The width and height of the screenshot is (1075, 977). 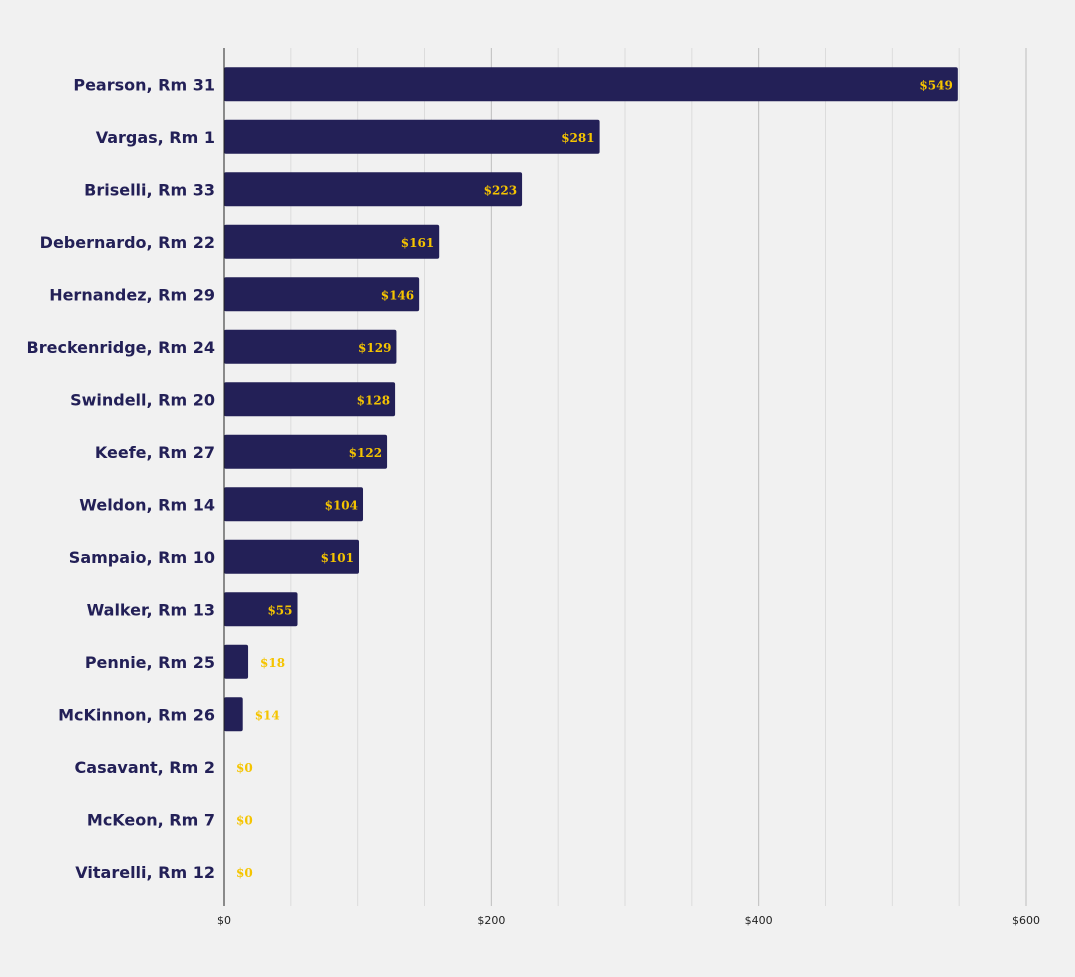 I want to click on data-label: $129, so click(x=374, y=348).